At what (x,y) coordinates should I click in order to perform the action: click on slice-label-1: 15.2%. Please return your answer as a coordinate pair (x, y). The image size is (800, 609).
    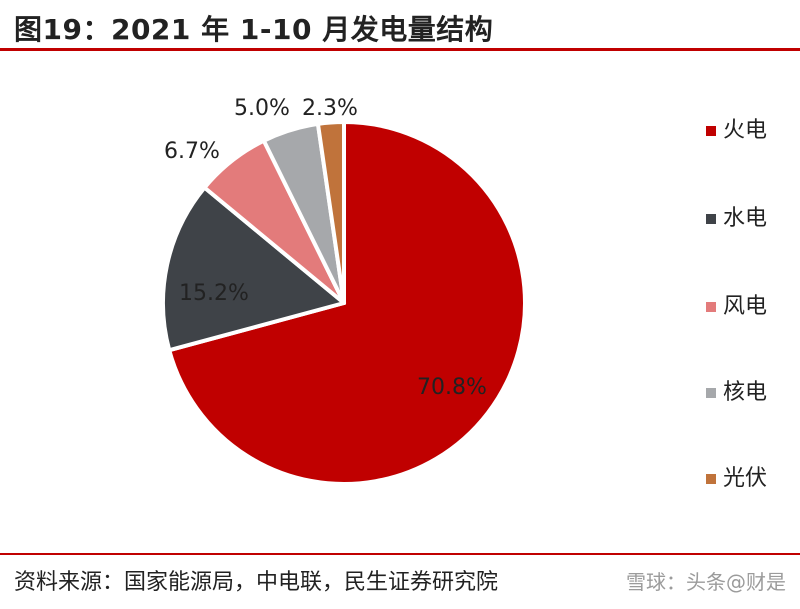
    Looking at the image, I should click on (214, 293).